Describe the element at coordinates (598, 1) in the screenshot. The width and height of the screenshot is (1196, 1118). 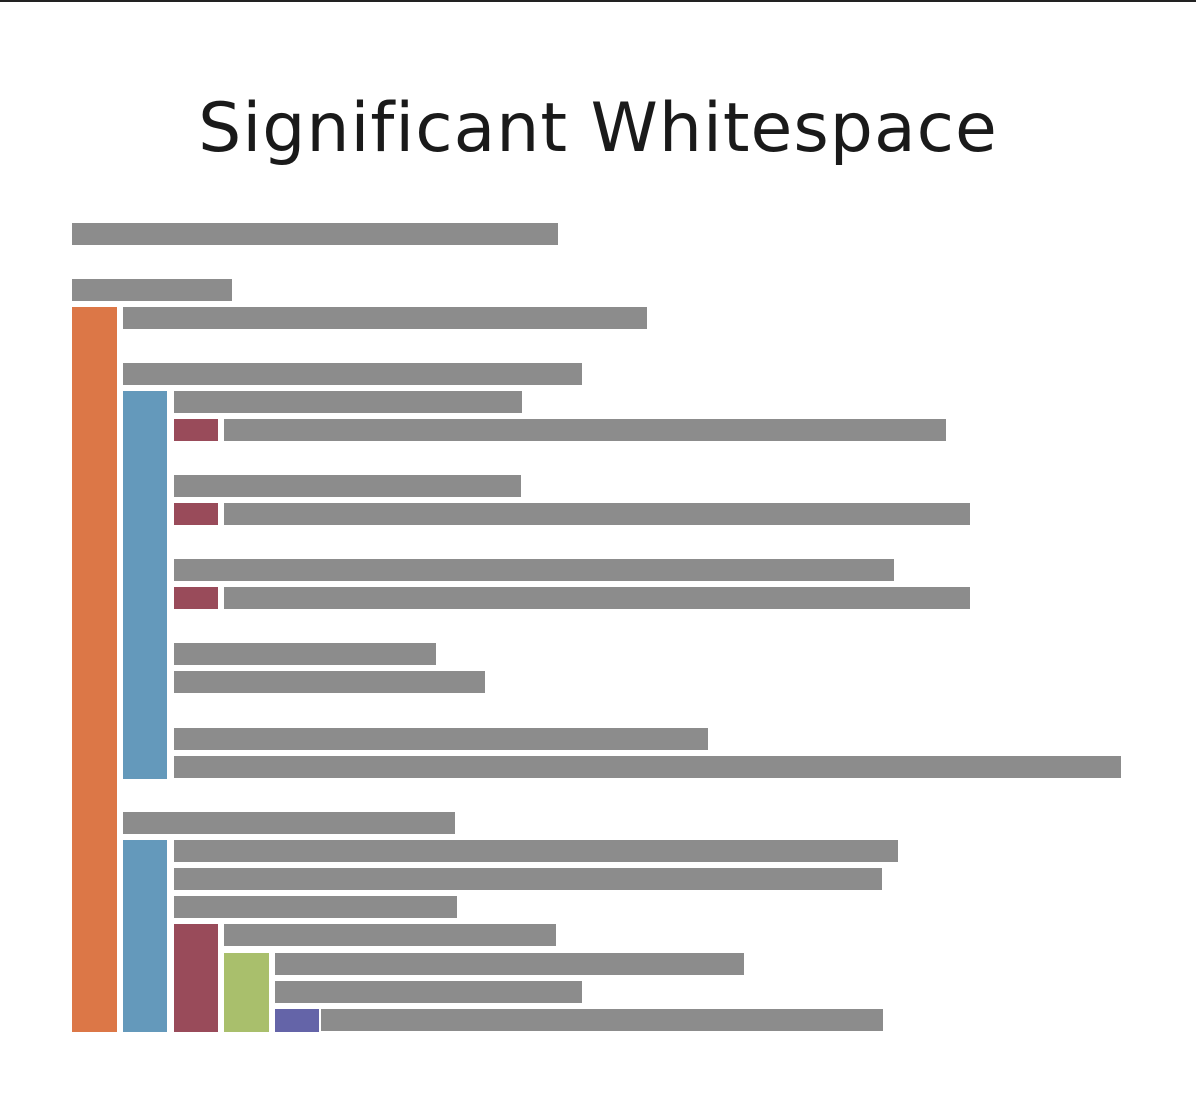
I see `top-rule` at that location.